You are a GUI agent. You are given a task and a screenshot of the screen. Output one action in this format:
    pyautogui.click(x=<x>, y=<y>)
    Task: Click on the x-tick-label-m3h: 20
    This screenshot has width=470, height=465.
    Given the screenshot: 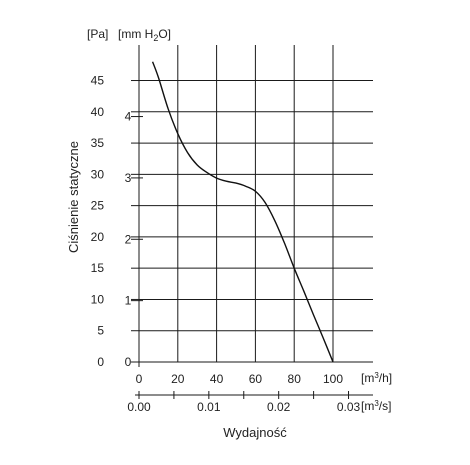 What is the action you would take?
    pyautogui.click(x=178, y=379)
    